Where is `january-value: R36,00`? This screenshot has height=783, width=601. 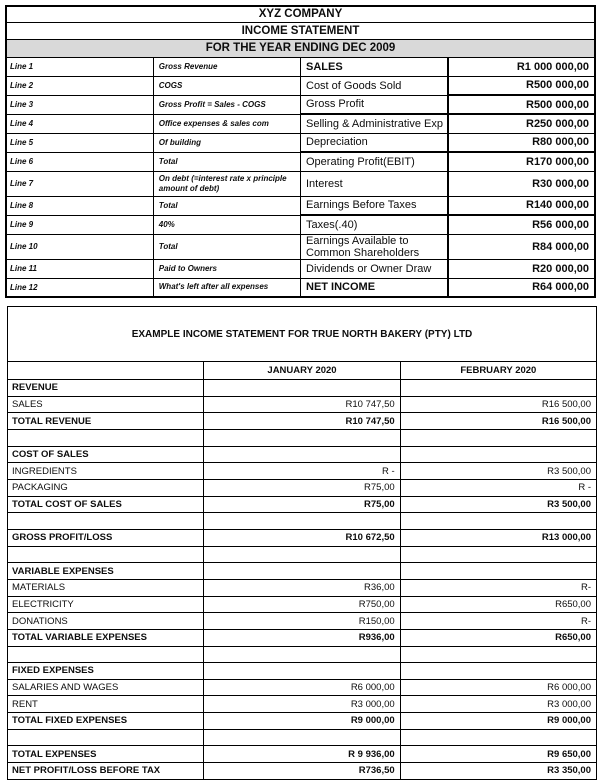 january-value: R36,00 is located at coordinates (302, 587).